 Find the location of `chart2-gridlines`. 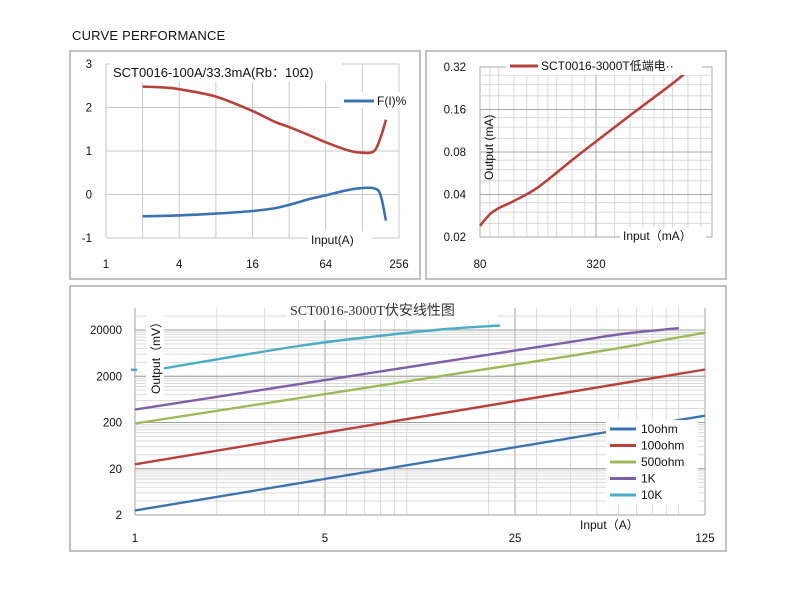

chart2-gridlines is located at coordinates (596, 152).